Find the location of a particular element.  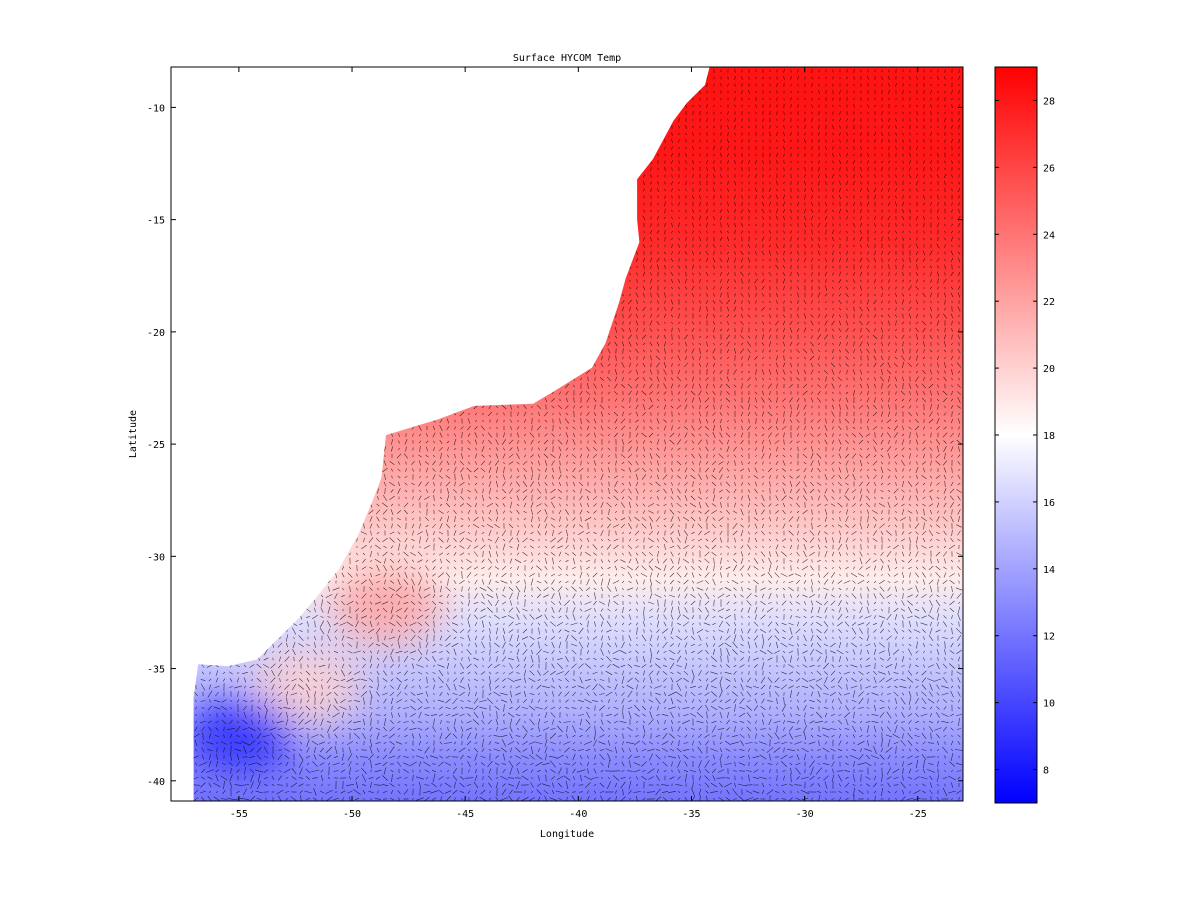

y-tick-label: -40 is located at coordinates (156, 782).